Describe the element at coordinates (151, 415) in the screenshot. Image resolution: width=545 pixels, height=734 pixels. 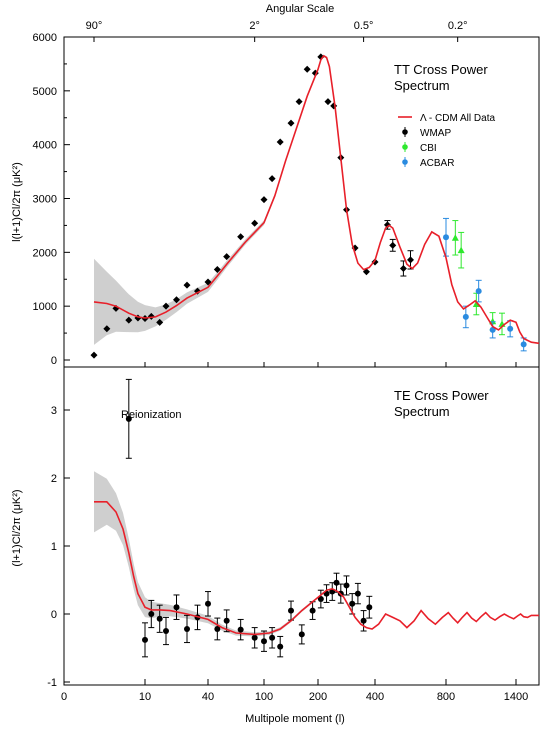
I see `reionization-annotation: Reionization` at that location.